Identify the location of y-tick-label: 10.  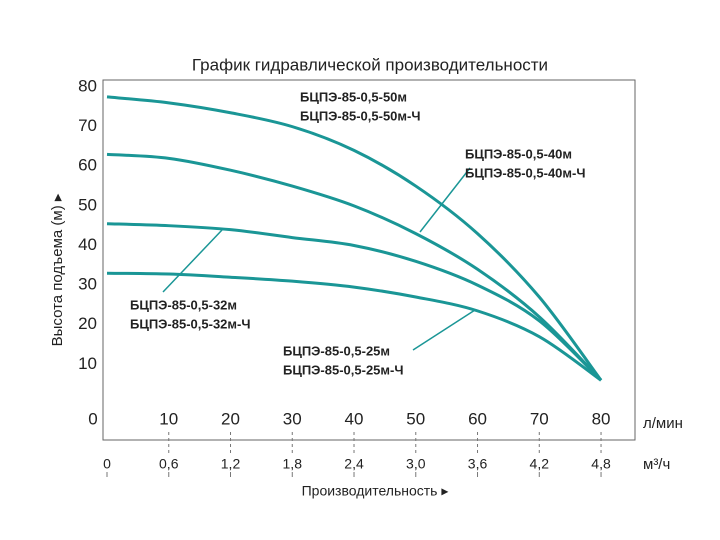
(87, 363).